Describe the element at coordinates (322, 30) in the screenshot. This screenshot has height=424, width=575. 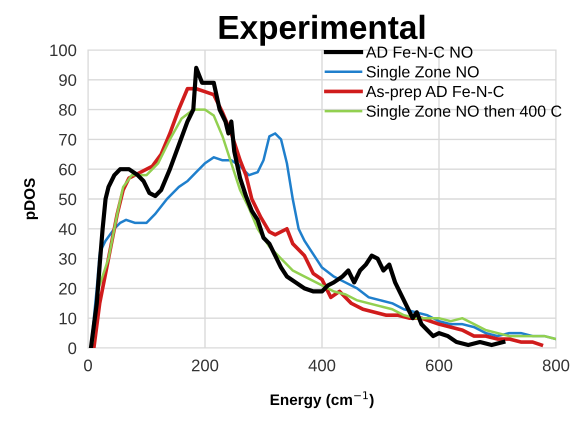
I see `chart-title: Experimental` at that location.